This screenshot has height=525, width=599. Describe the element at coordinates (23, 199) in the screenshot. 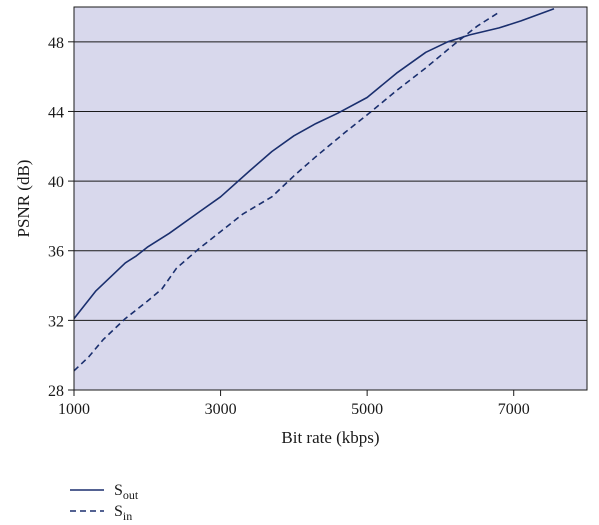

I see `y-axis-label: PSNR (dB)` at that location.